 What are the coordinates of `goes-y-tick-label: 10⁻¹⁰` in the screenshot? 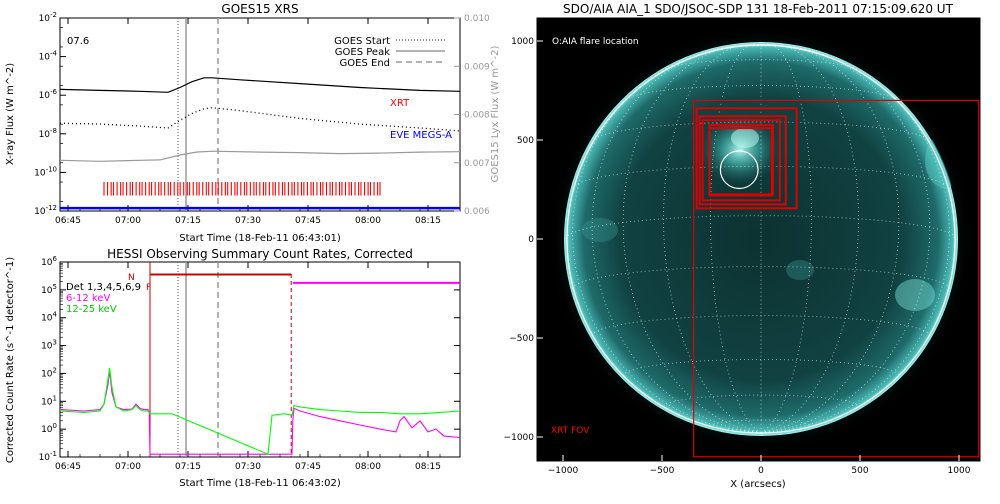 It's located at (45, 171).